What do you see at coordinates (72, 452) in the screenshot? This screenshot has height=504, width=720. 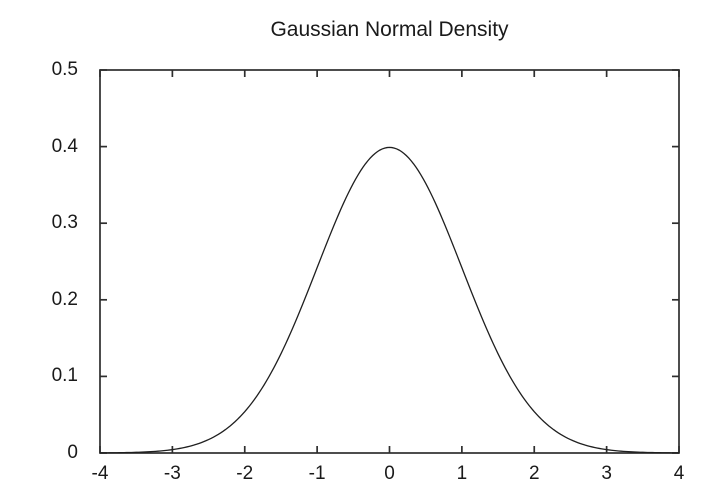 I see `y-tick-label: 0` at bounding box center [72, 452].